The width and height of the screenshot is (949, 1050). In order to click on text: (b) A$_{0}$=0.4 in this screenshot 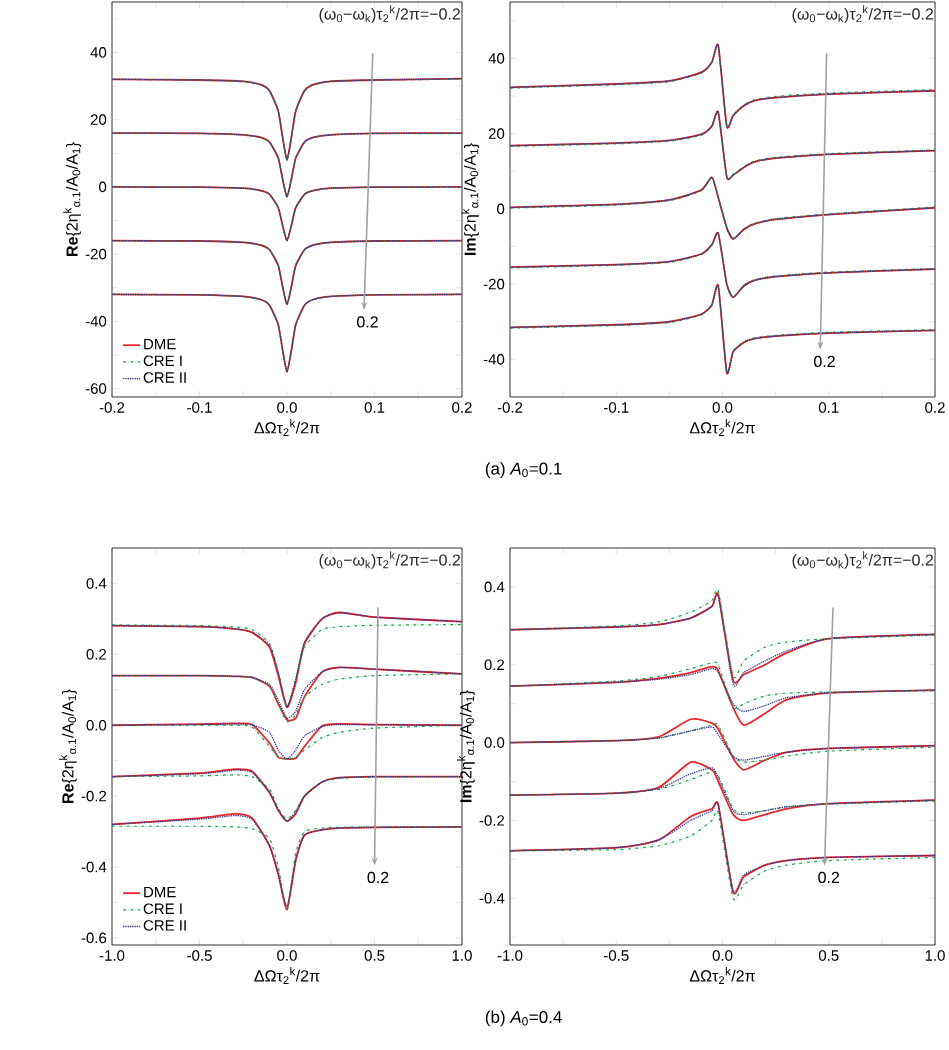, I will do `click(523, 1018)`.